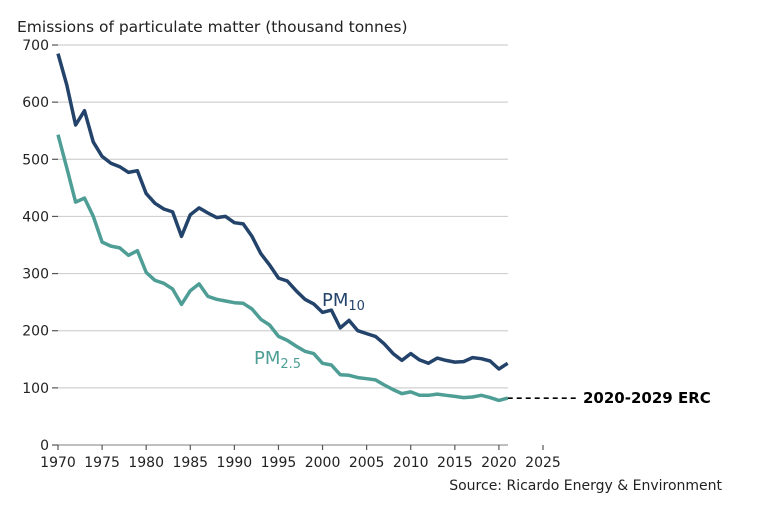 The image size is (768, 517). I want to click on y-tick-label: 100, so click(35, 389).